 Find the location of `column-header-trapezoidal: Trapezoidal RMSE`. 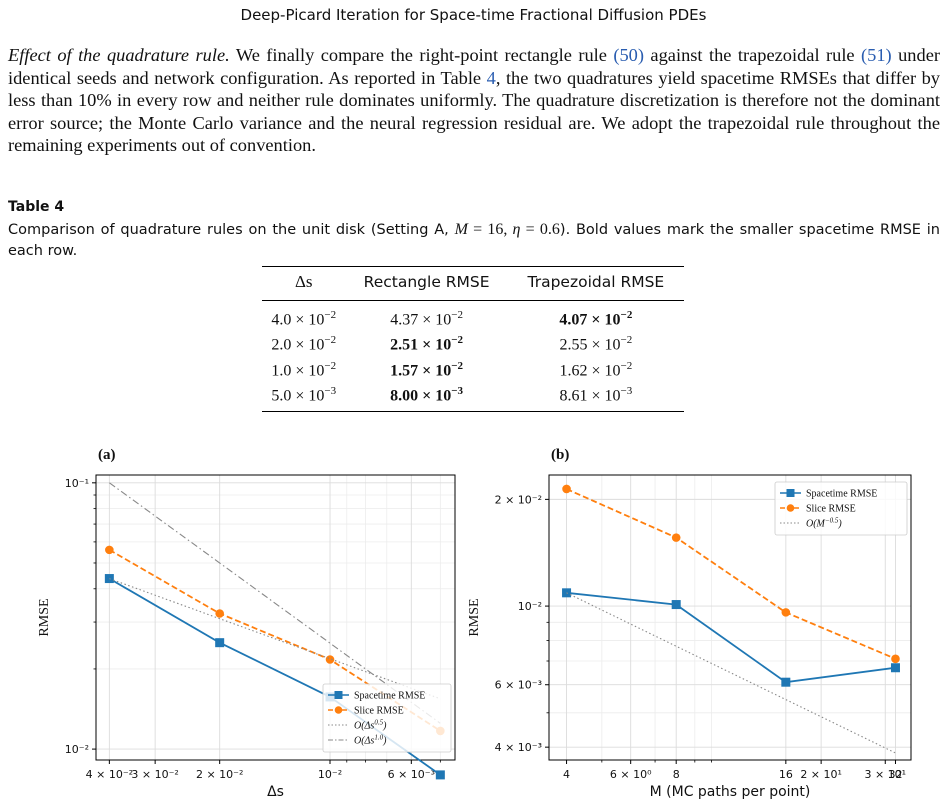

column-header-trapezoidal: Trapezoidal RMSE is located at coordinates (595, 283).